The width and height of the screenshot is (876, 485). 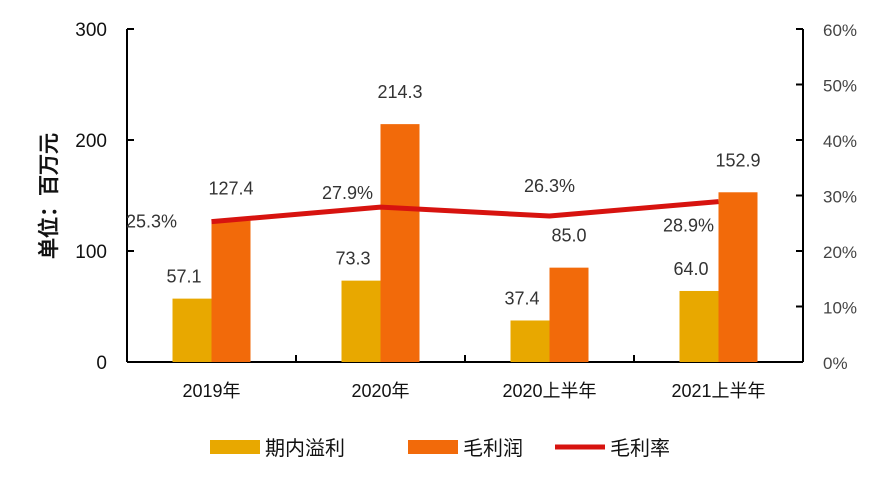 I want to click on legend-label: 期内溢利, so click(x=305, y=448).